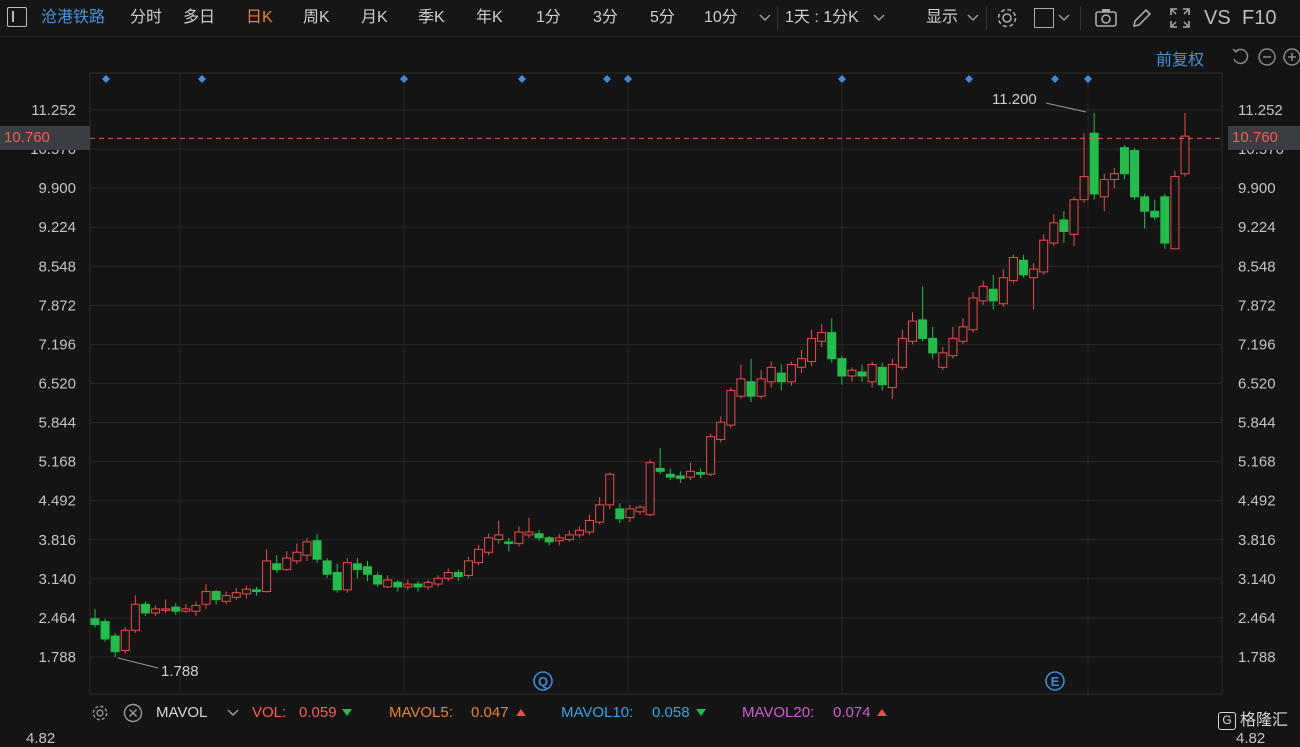  What do you see at coordinates (986, 18) in the screenshot?
I see `divider` at bounding box center [986, 18].